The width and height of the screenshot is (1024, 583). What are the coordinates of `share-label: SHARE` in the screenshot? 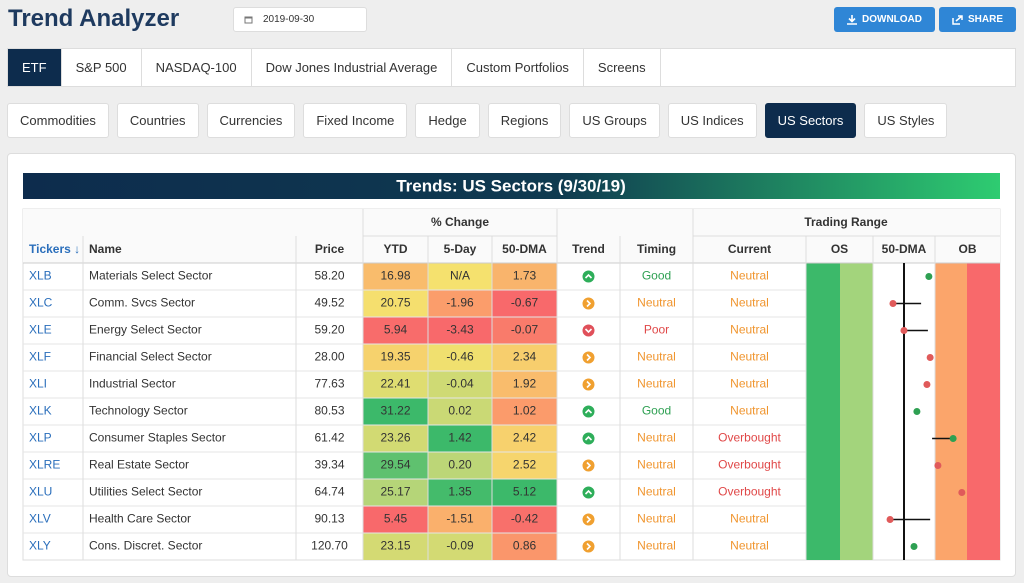 It's located at (985, 19).